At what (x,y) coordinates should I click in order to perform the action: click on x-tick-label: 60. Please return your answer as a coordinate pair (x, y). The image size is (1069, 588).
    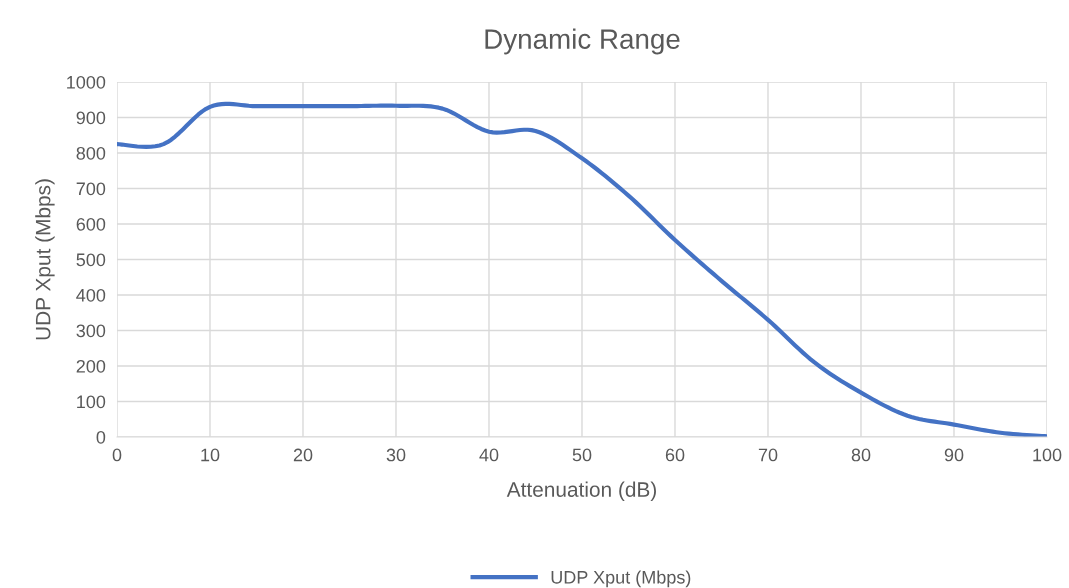
    Looking at the image, I should click on (675, 455).